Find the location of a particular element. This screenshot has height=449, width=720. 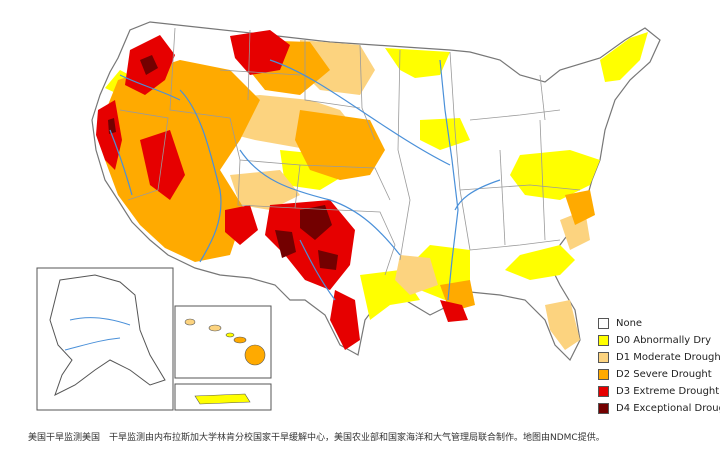

legend-label: None is located at coordinates (629, 323).